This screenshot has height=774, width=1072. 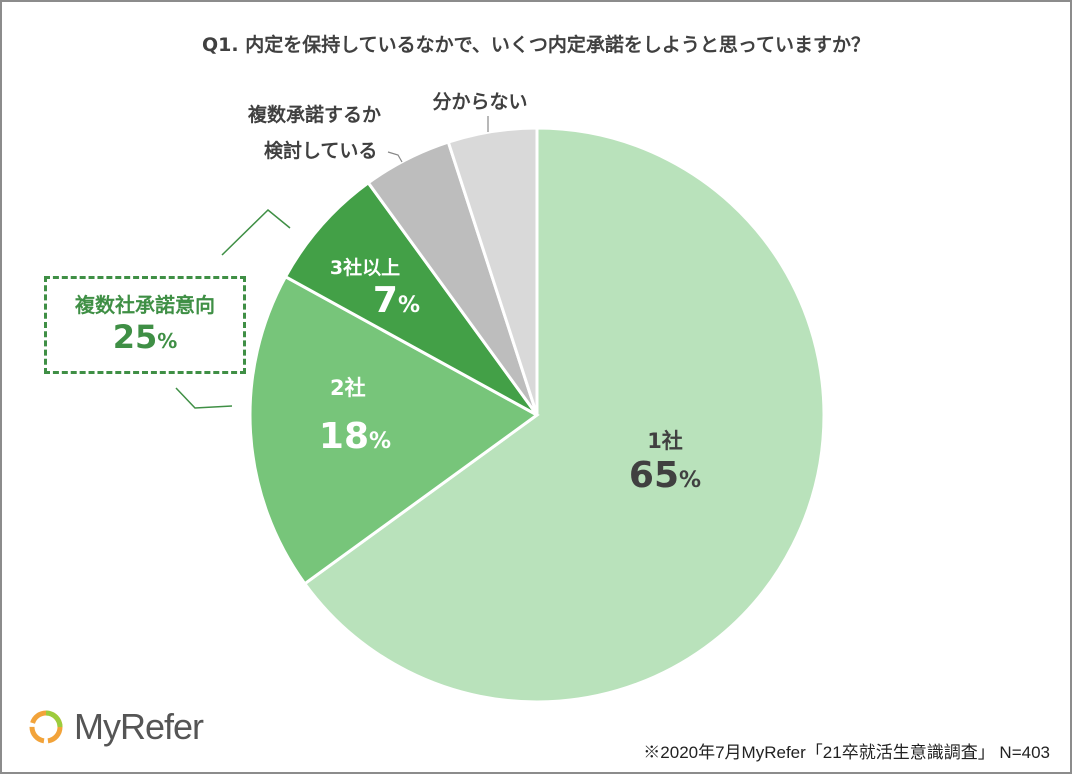 What do you see at coordinates (395, 157) in the screenshot?
I see `leader-line-considering` at bounding box center [395, 157].